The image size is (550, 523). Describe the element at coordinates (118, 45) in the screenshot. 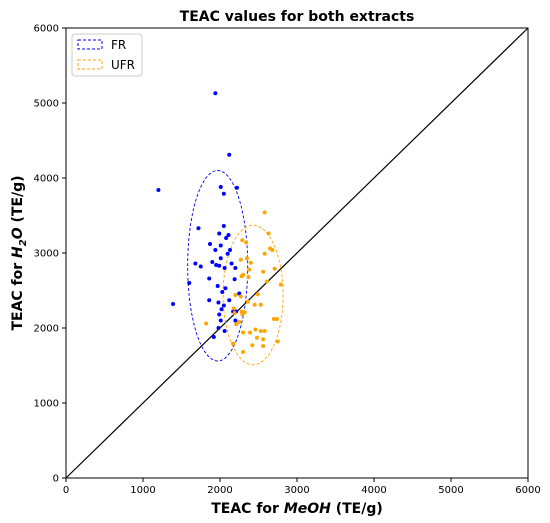

I see `legend-label-fr: FR` at that location.